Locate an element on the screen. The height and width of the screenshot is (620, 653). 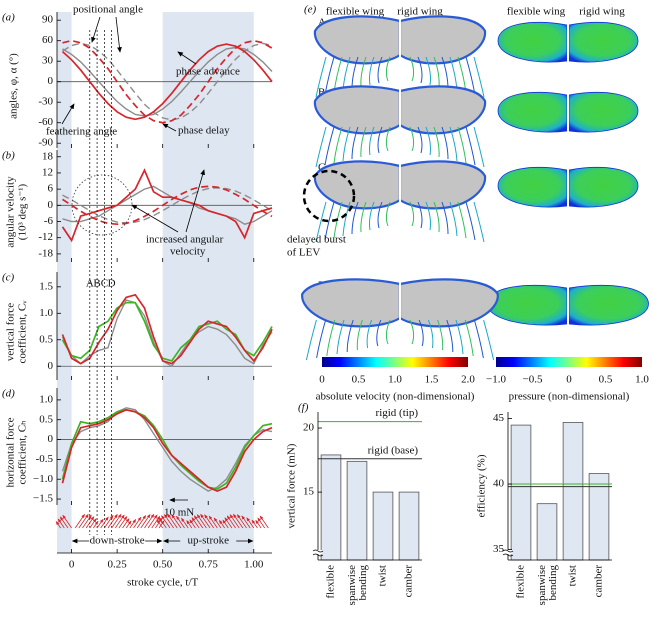
y-tick-label: 0.5 is located at coordinates (46, 419).